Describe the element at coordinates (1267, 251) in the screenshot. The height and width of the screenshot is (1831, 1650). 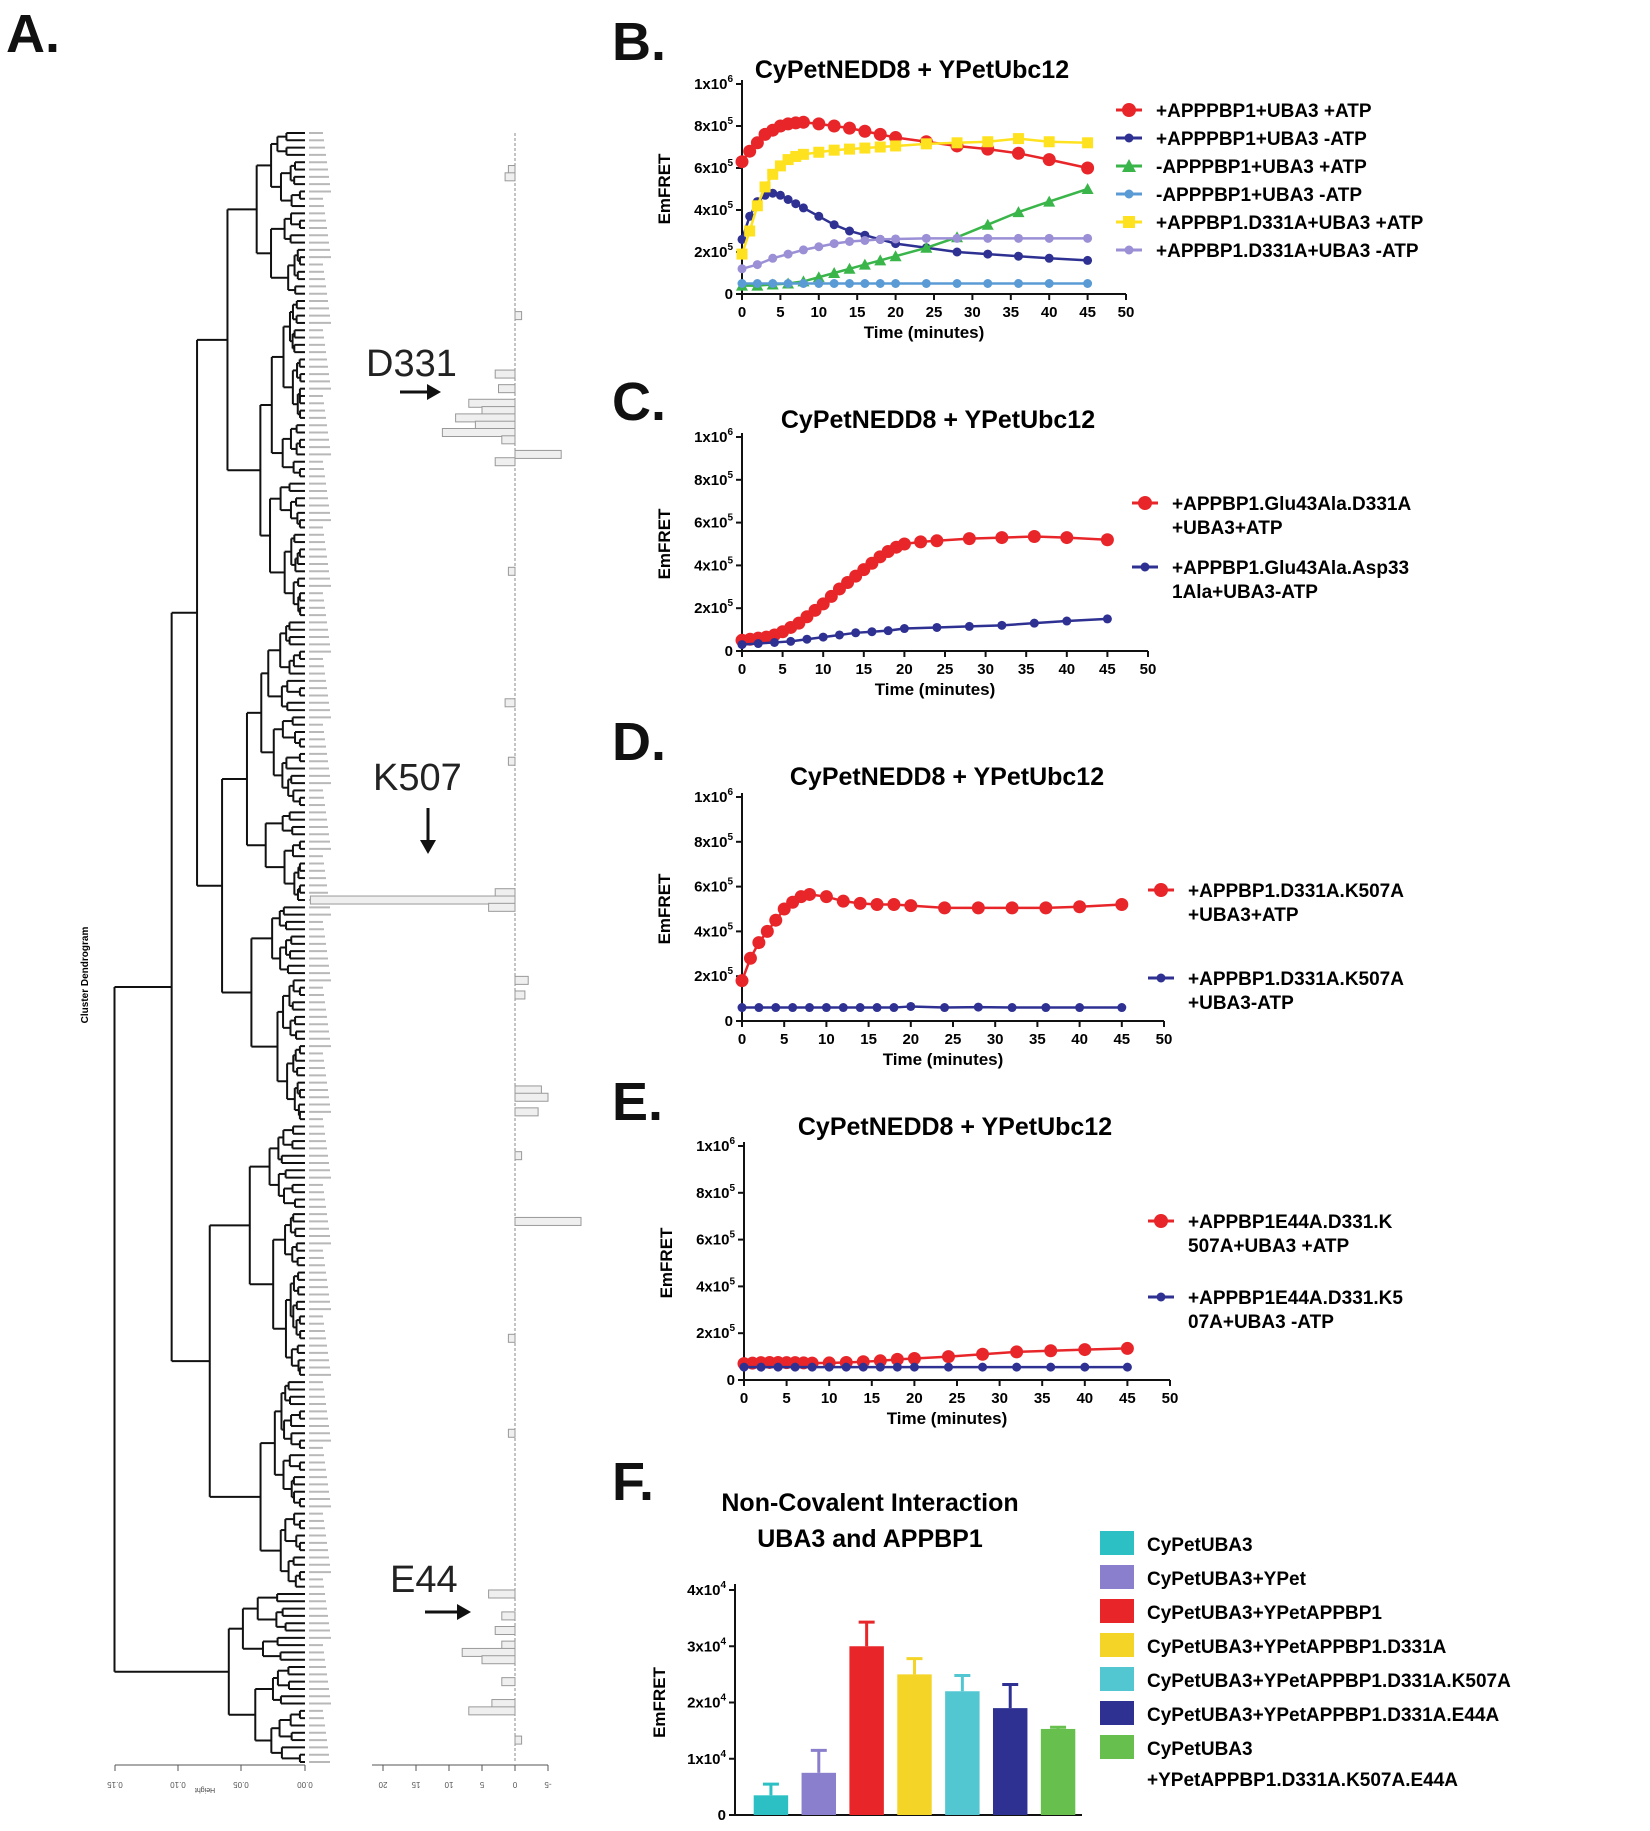
I see `legend-item-5: +APPBP1.D331A+UBA3 -ATP` at that location.